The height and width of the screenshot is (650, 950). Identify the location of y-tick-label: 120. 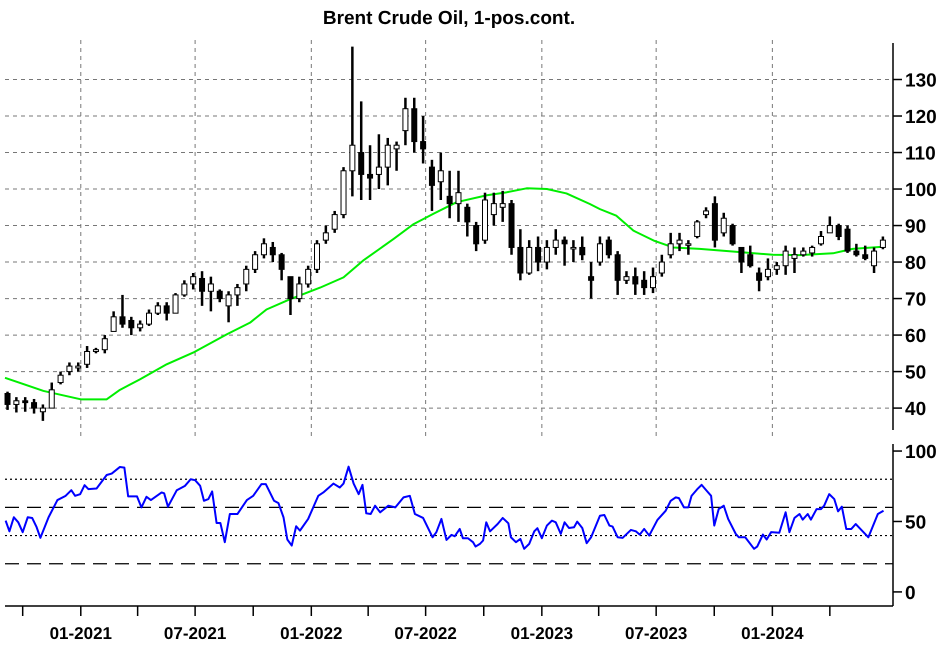
(921, 117).